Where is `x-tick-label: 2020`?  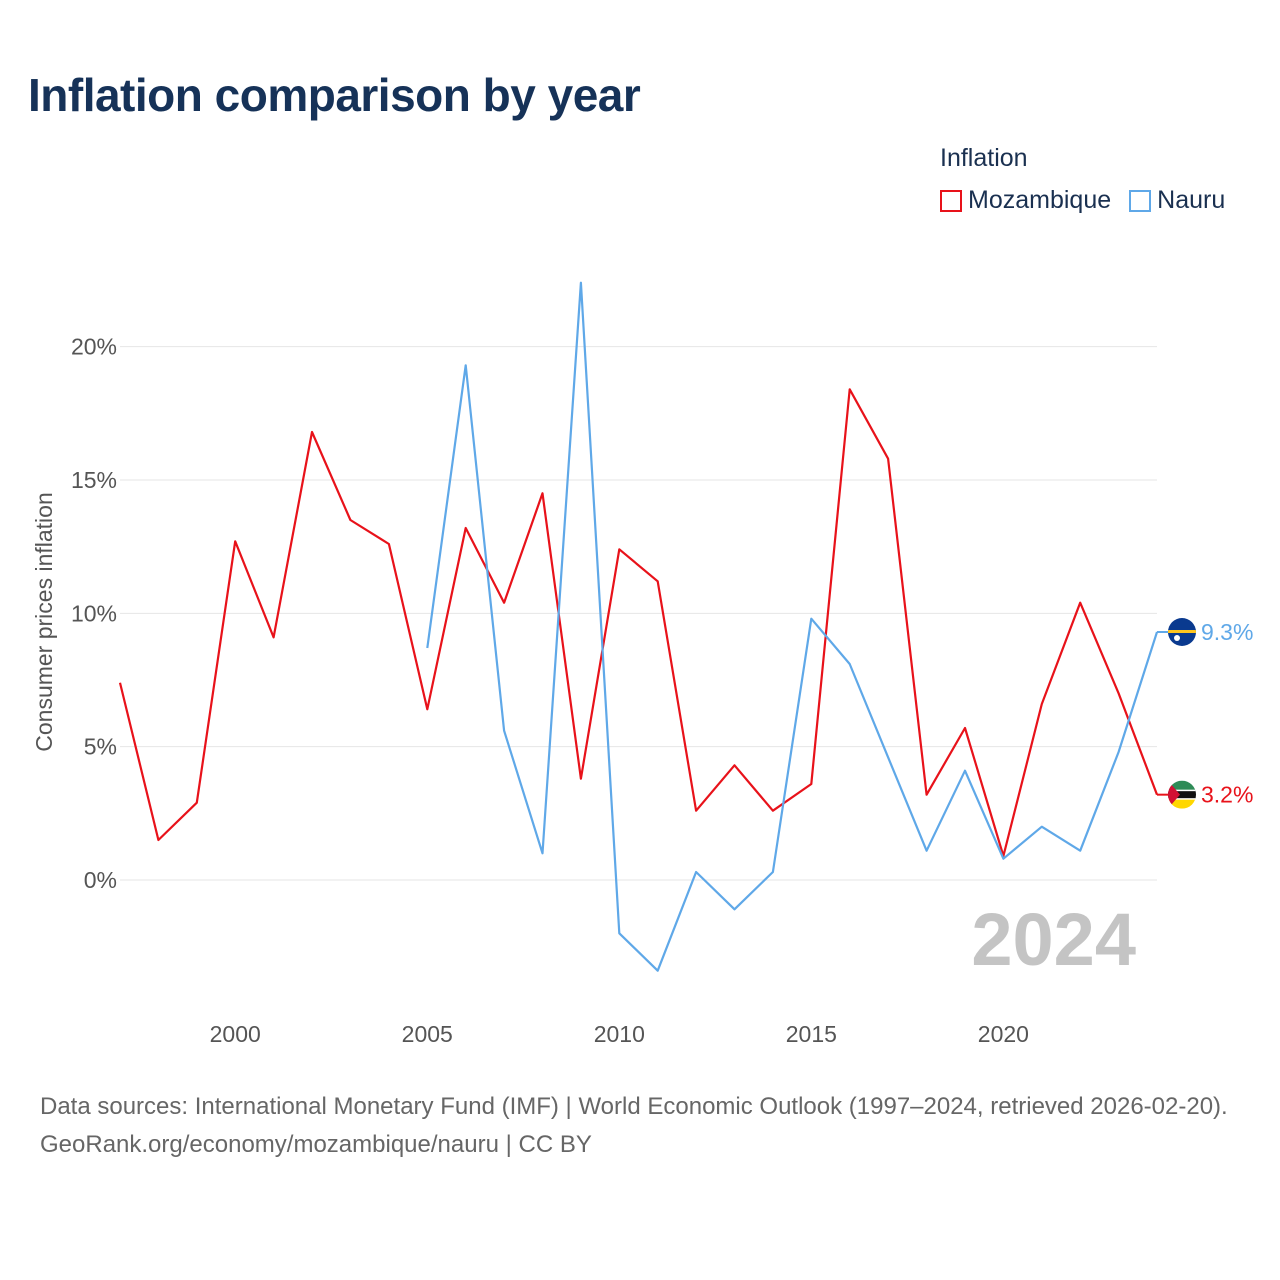
x-tick-label: 2020 is located at coordinates (1003, 1034).